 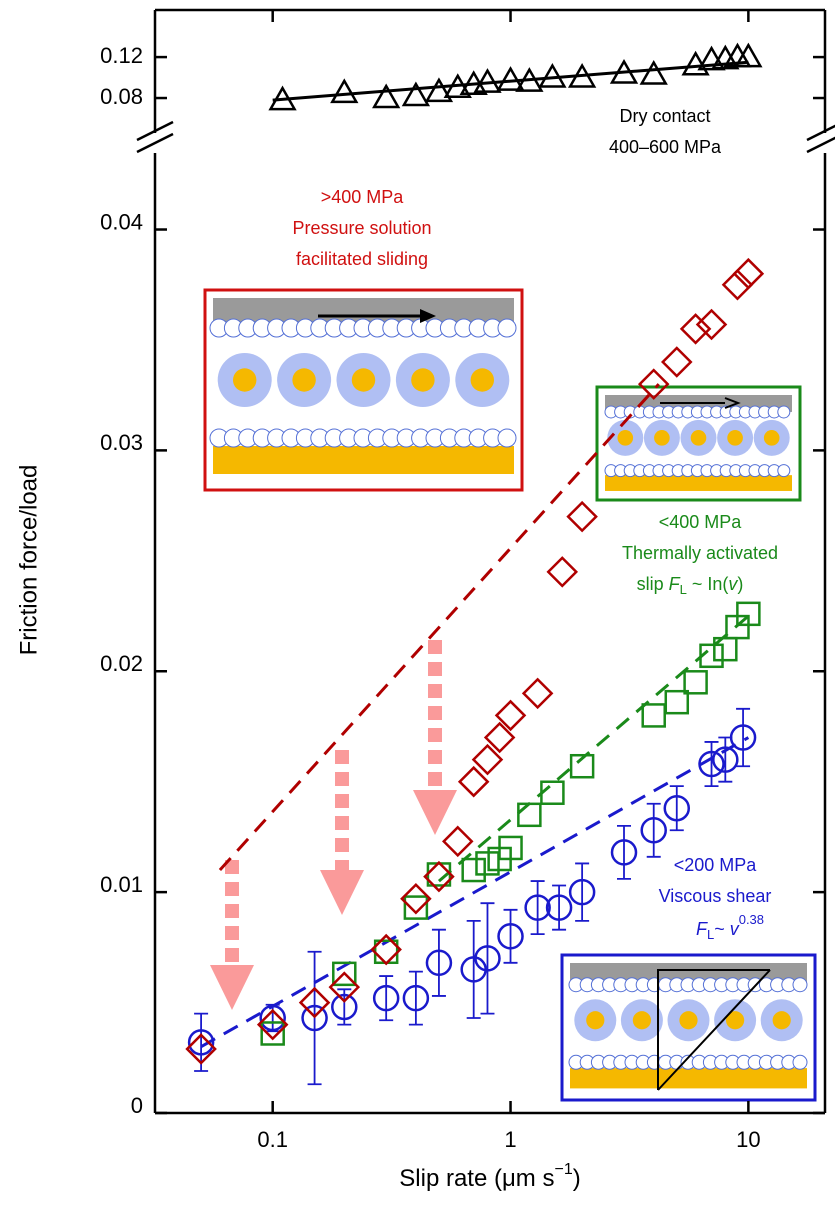 What do you see at coordinates (510, 1139) in the screenshot?
I see `x-tick-label: 1` at bounding box center [510, 1139].